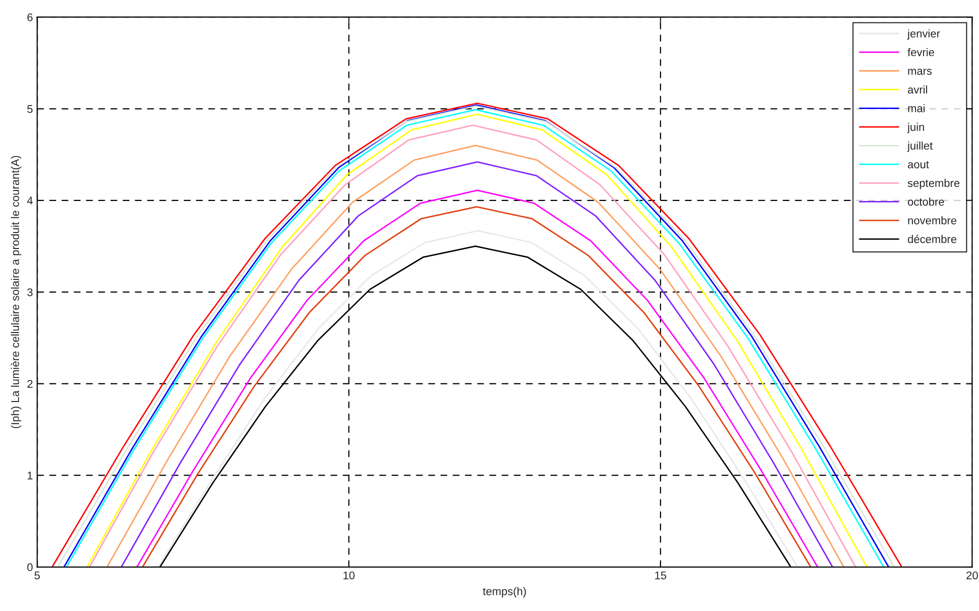  What do you see at coordinates (921, 52) in the screenshot?
I see `legend-label: fevrie` at bounding box center [921, 52].